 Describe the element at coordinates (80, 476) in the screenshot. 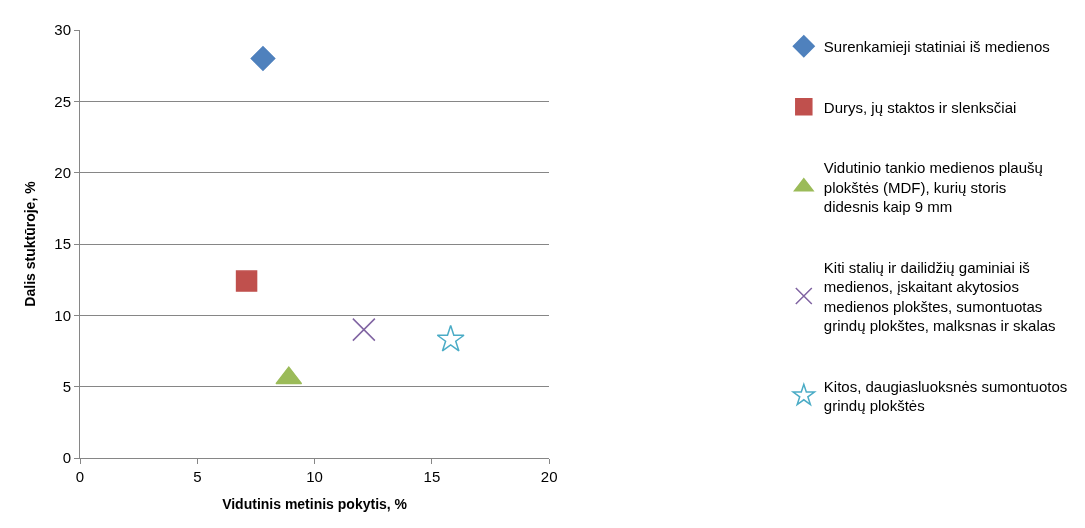

I see `x-tick-label: 0` at that location.